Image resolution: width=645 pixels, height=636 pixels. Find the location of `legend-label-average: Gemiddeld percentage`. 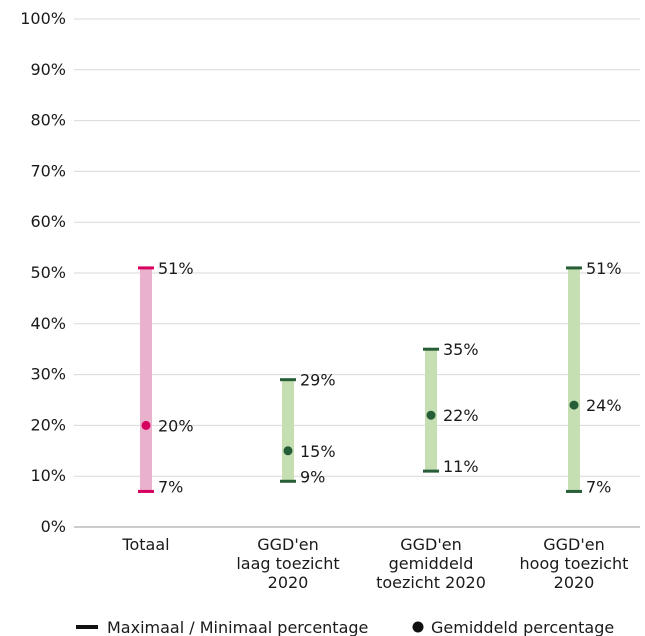

legend-label-average: Gemiddeld percentage is located at coordinates (522, 627).